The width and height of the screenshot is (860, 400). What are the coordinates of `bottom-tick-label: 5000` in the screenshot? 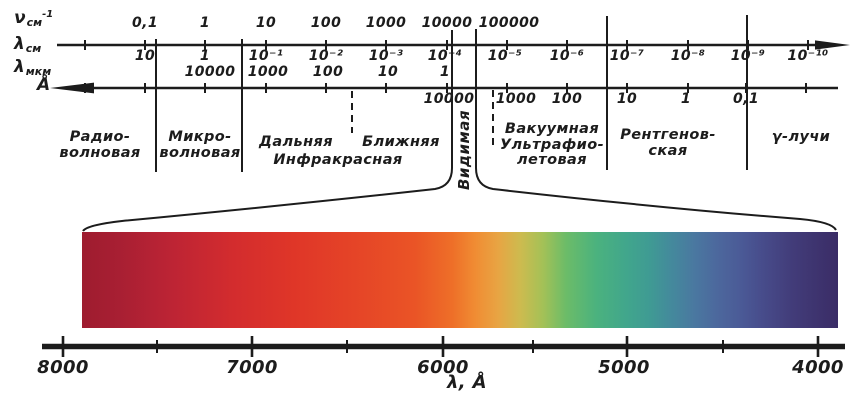 It's located at (624, 367).